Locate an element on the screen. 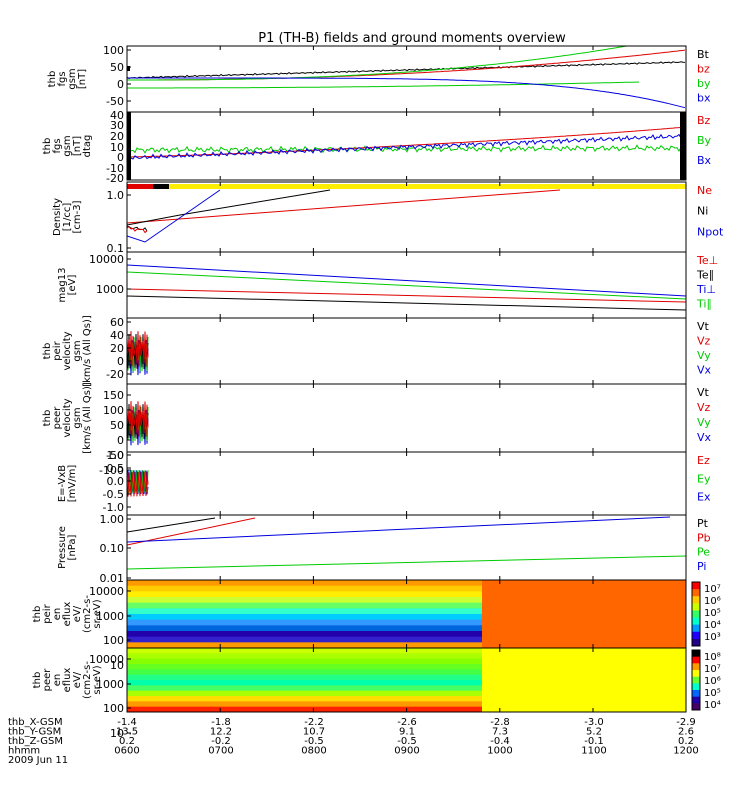  y-tick-label: 0.01 is located at coordinates (112, 578).